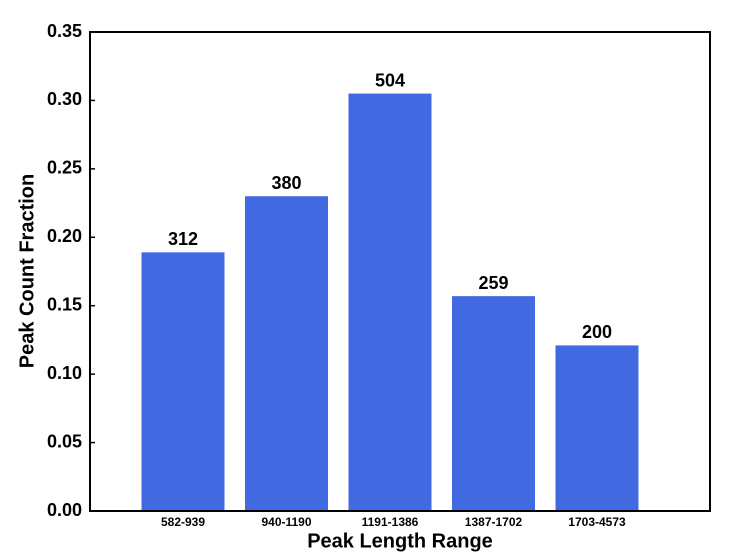 The image size is (745, 560). I want to click on count-label: 504, so click(390, 80).